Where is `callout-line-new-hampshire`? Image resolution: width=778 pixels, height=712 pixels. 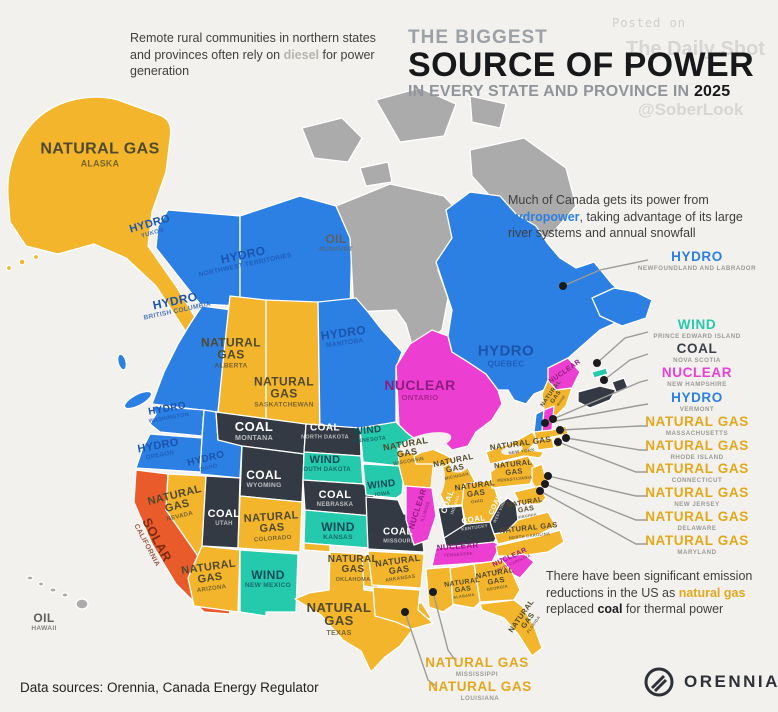
callout-line-new-hampshire is located at coordinates (600, 399).